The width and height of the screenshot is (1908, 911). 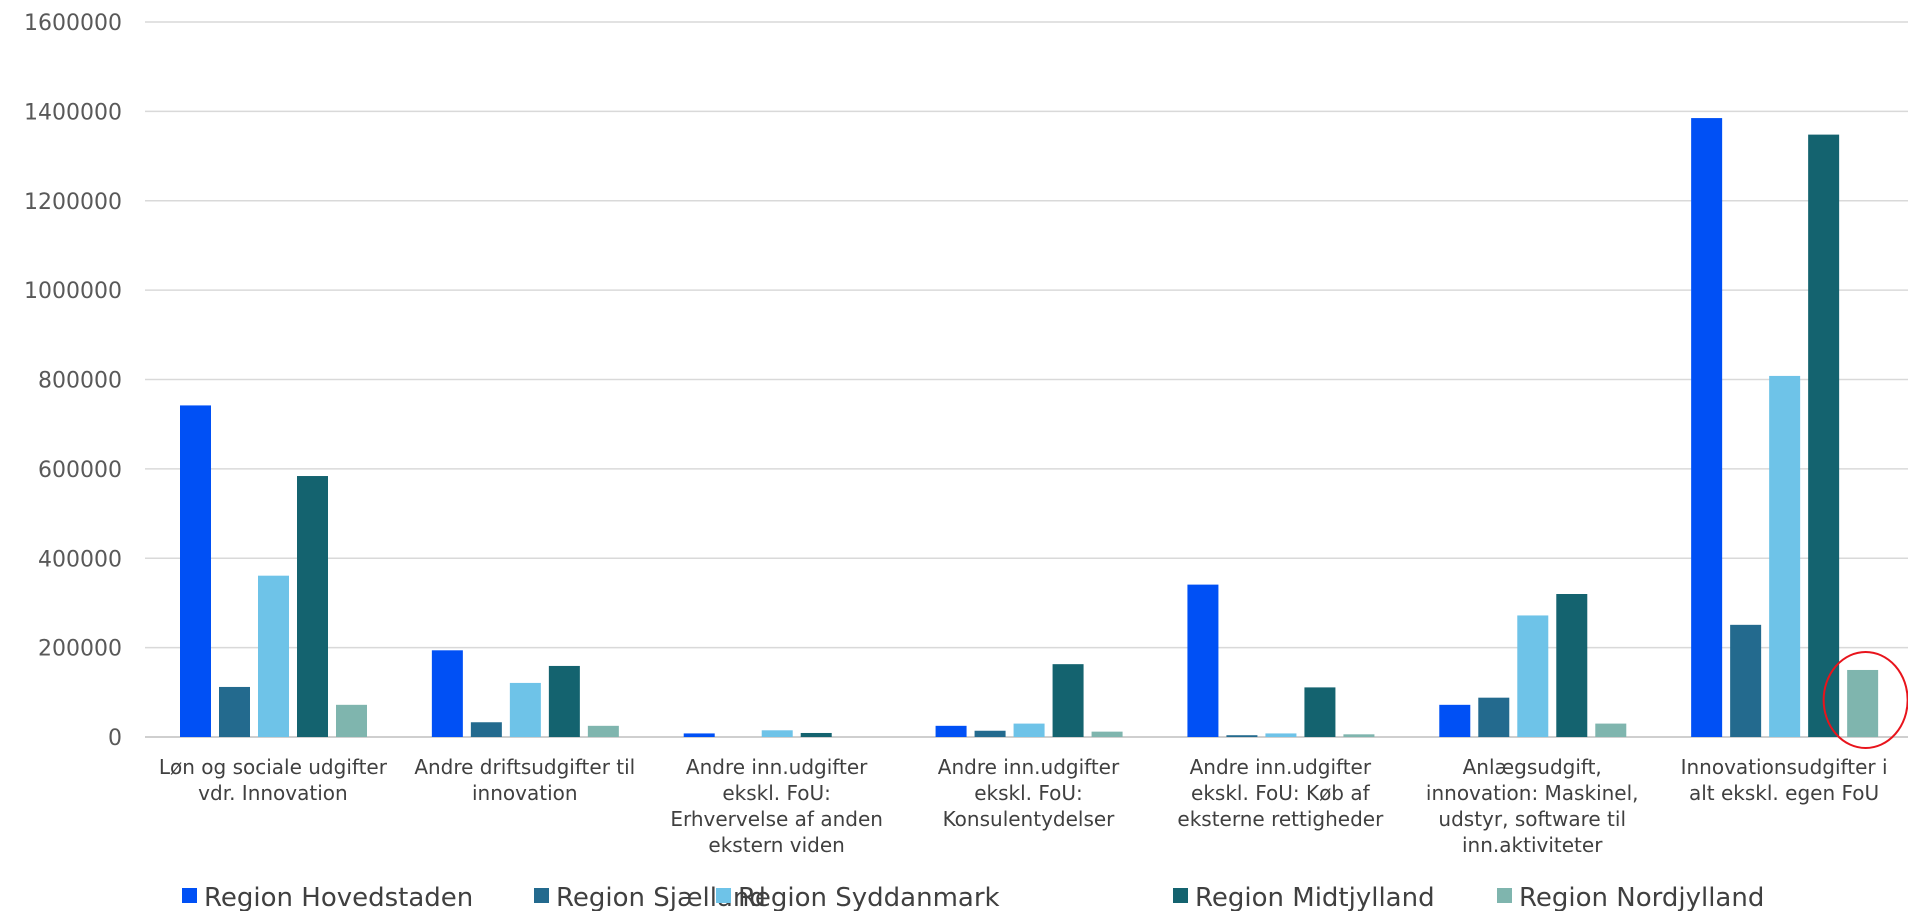 What do you see at coordinates (776, 819) in the screenshot?
I see `category-label: Erhvervelse af anden` at bounding box center [776, 819].